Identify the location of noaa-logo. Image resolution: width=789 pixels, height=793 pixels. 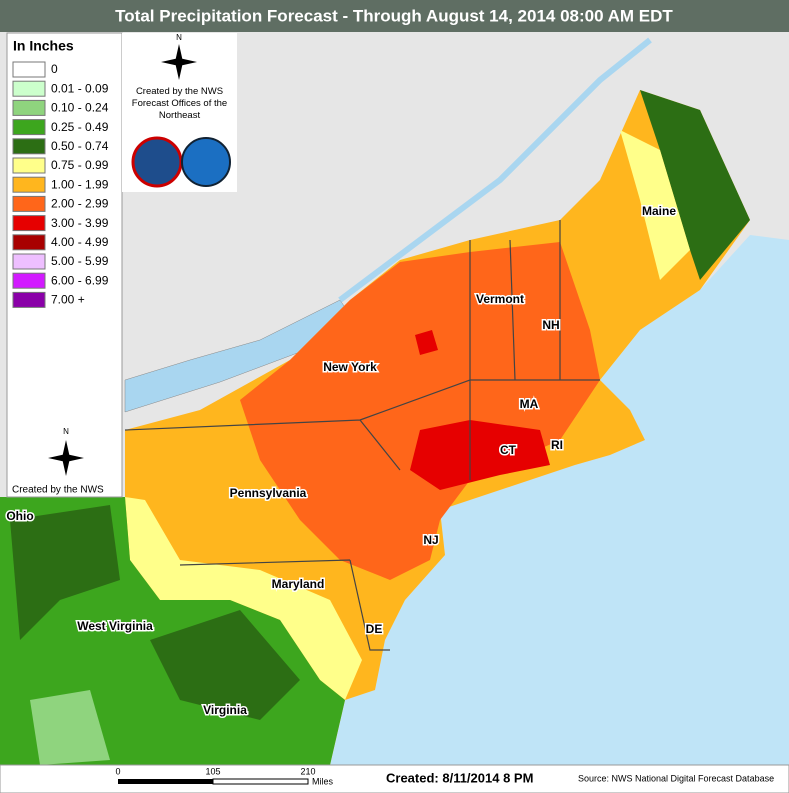
(206, 162).